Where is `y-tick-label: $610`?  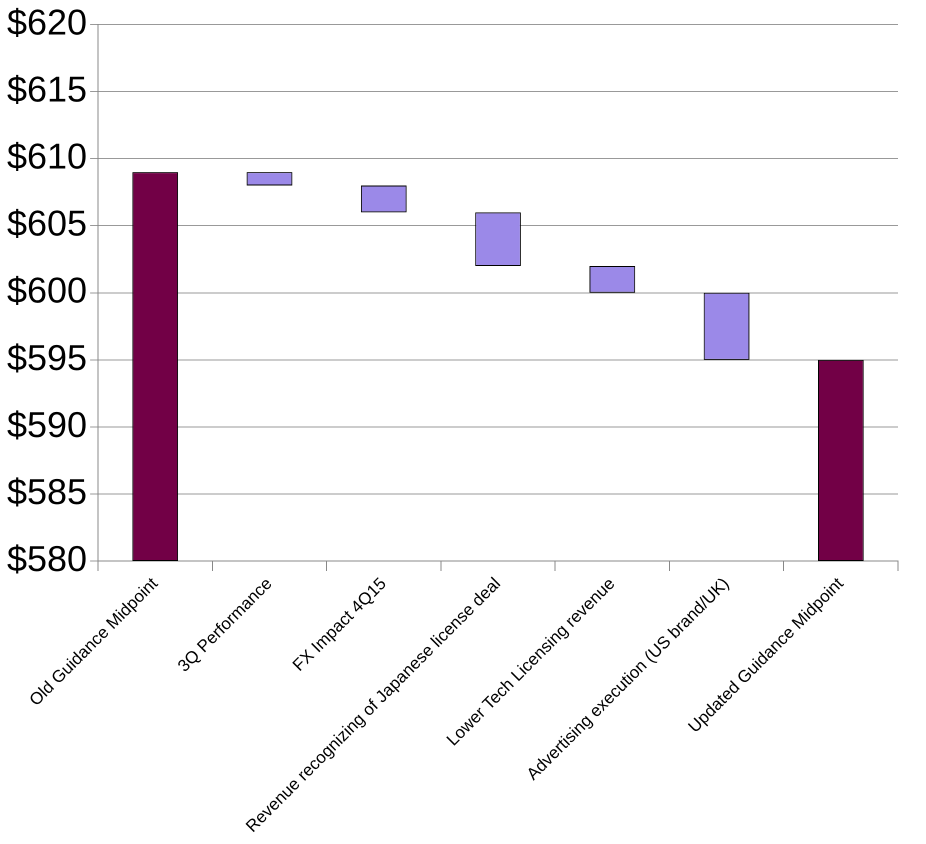 y-tick-label: $610 is located at coordinates (47, 156).